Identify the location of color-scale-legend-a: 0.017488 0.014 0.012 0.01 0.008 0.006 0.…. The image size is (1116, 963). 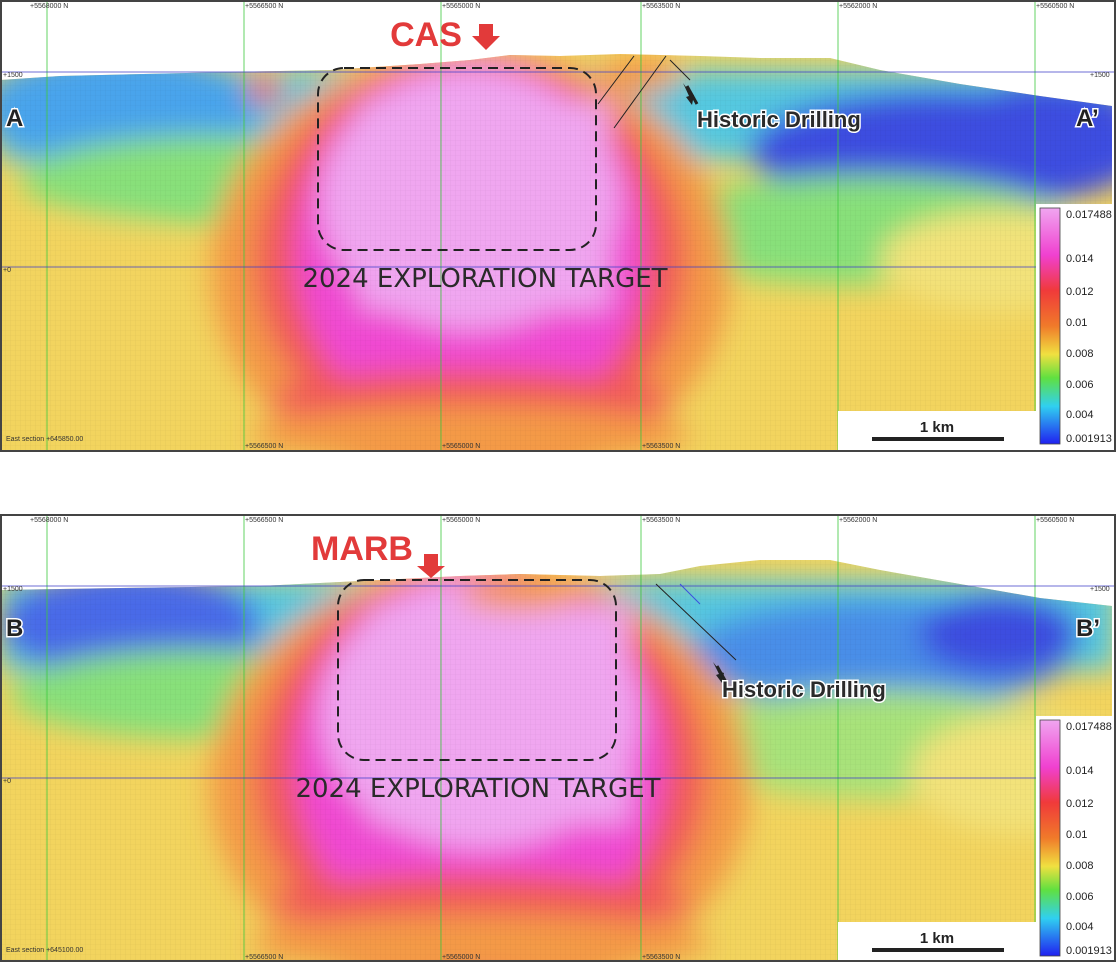
(1075, 327).